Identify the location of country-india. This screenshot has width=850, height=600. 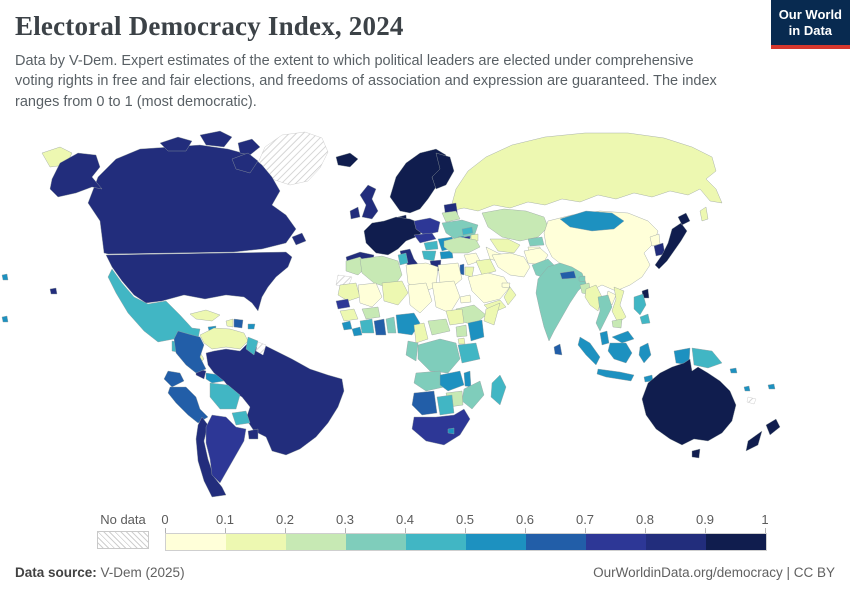
(561, 302).